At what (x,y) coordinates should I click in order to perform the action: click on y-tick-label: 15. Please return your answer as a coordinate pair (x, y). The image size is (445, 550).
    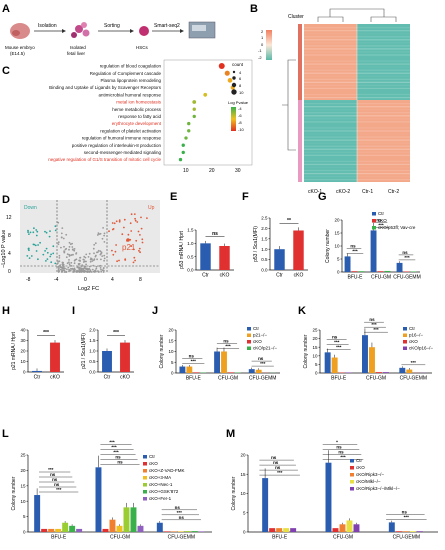
    Looking at the image, I should click on (315, 347).